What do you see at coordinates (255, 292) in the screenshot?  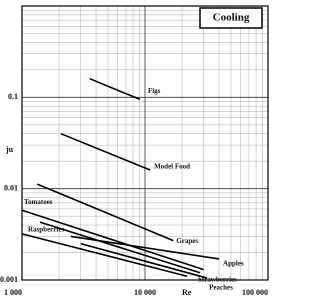 I see `x-tick-label: 100 000` at bounding box center [255, 292].